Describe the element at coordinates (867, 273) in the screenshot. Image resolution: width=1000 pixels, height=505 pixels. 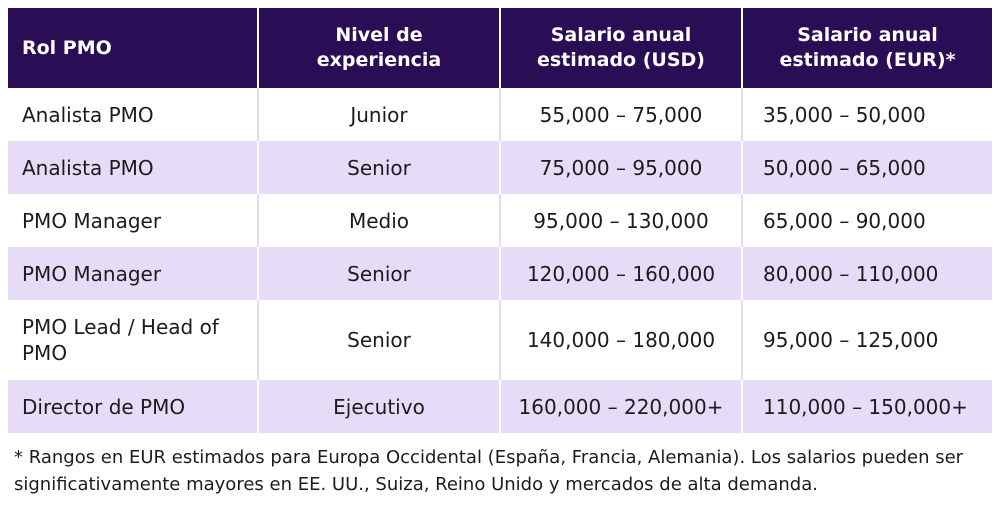
I see `cell-eur: 80,000 – 110,000` at that location.